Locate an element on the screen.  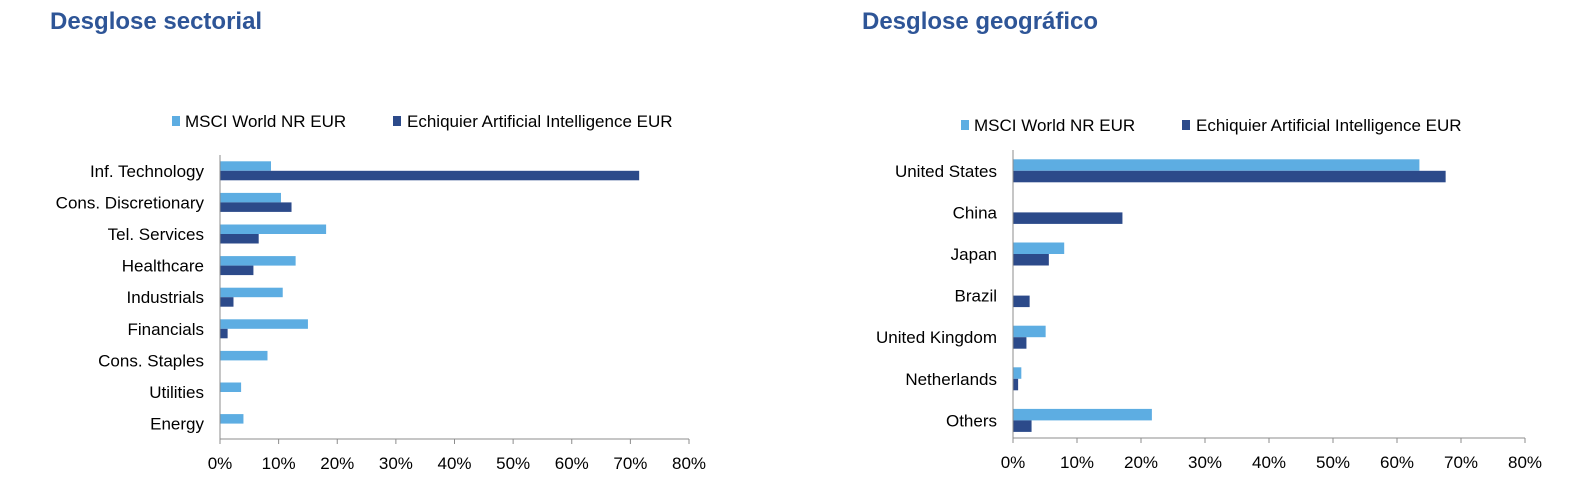
category-label: United States is located at coordinates (946, 171).